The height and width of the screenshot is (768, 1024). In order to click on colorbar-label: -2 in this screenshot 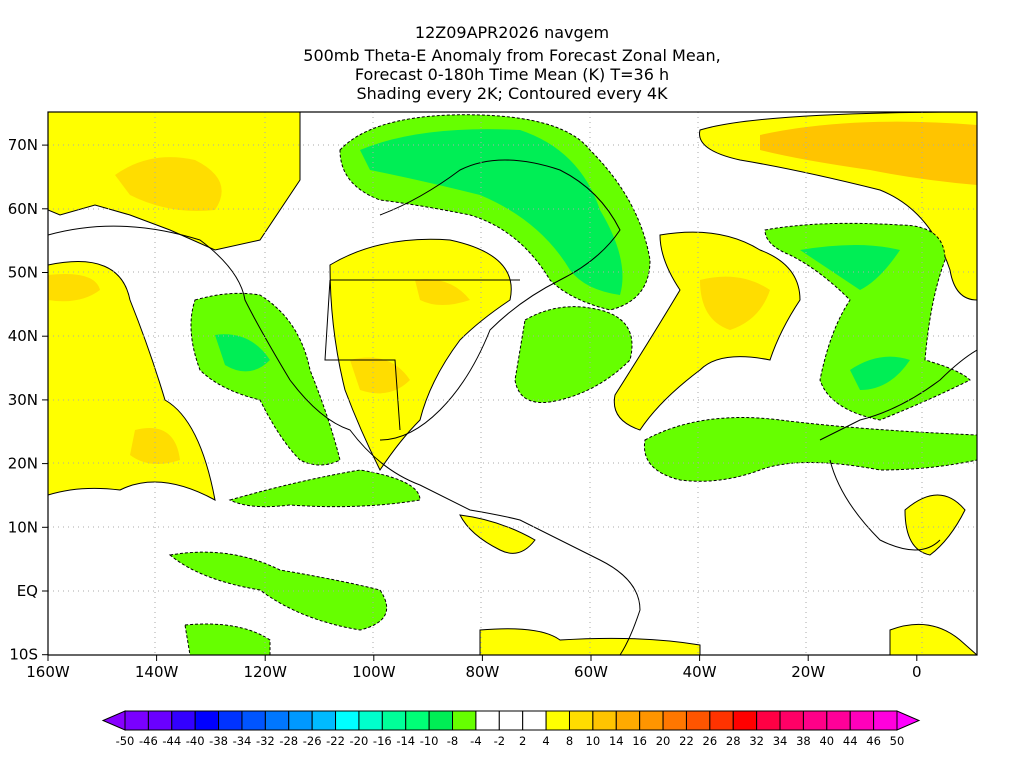, I will do `click(499, 741)`.